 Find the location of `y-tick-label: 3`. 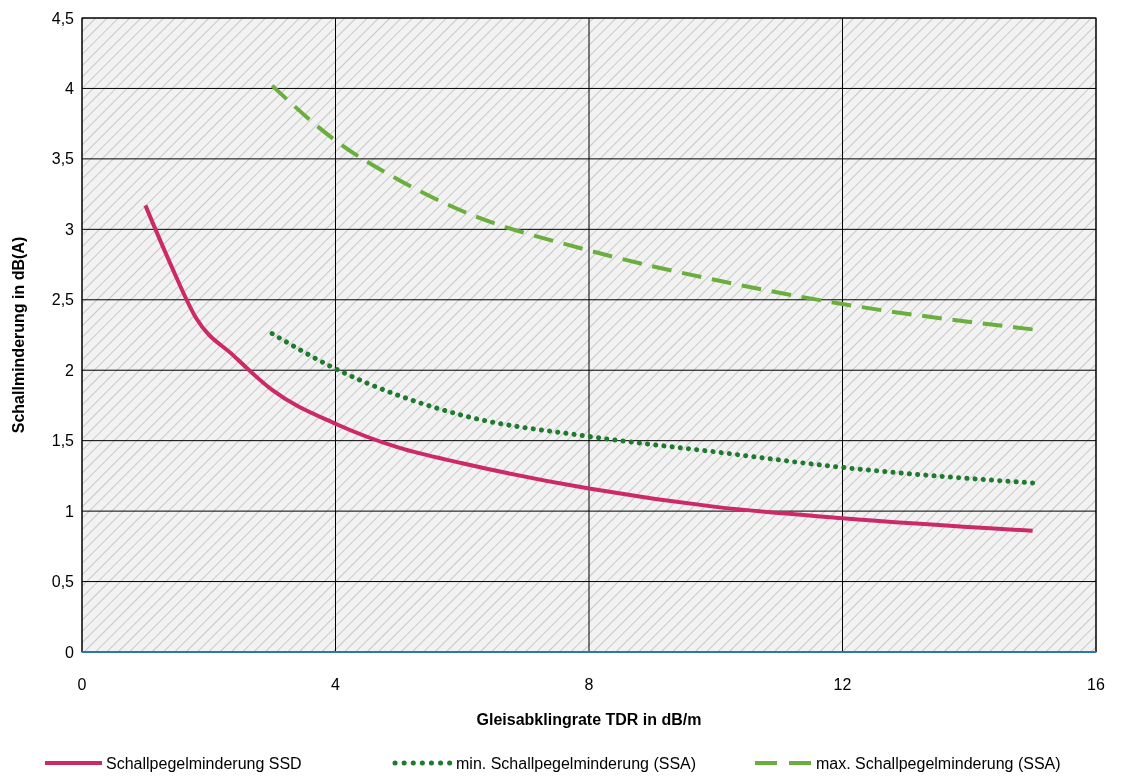

y-tick-label: 3 is located at coordinates (70, 229).